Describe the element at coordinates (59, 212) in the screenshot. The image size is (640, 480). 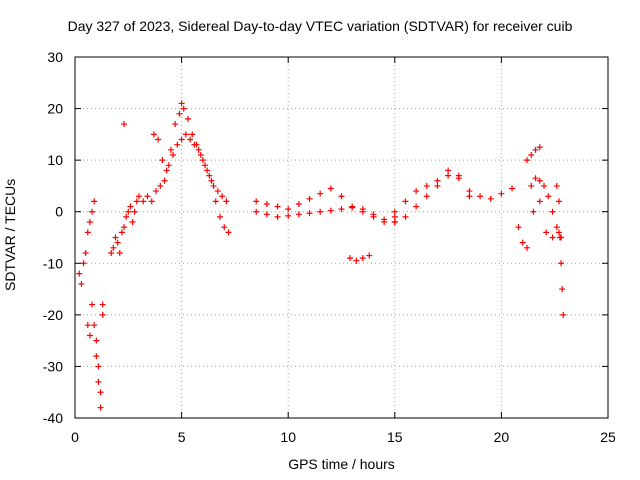
I see `y-tick-label: 0` at that location.